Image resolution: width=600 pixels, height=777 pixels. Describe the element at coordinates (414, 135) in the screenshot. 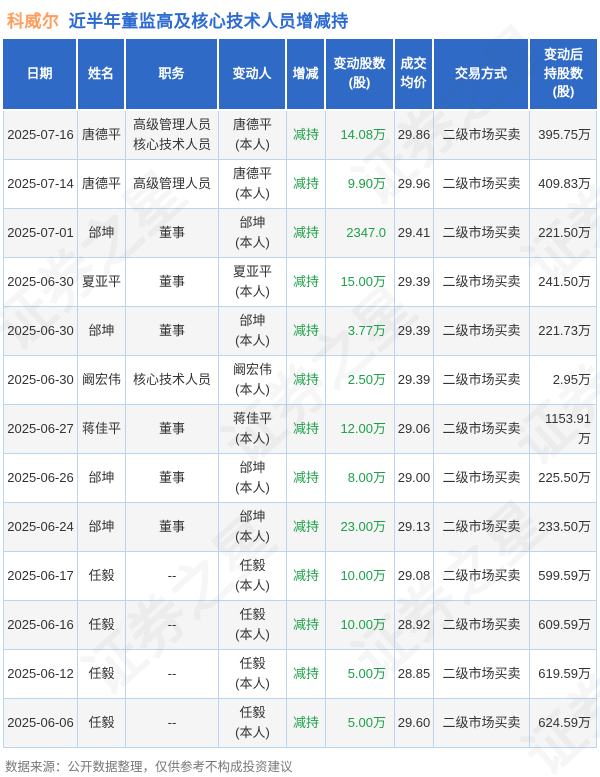

I see `cell-avg-price: 29.86` at that location.